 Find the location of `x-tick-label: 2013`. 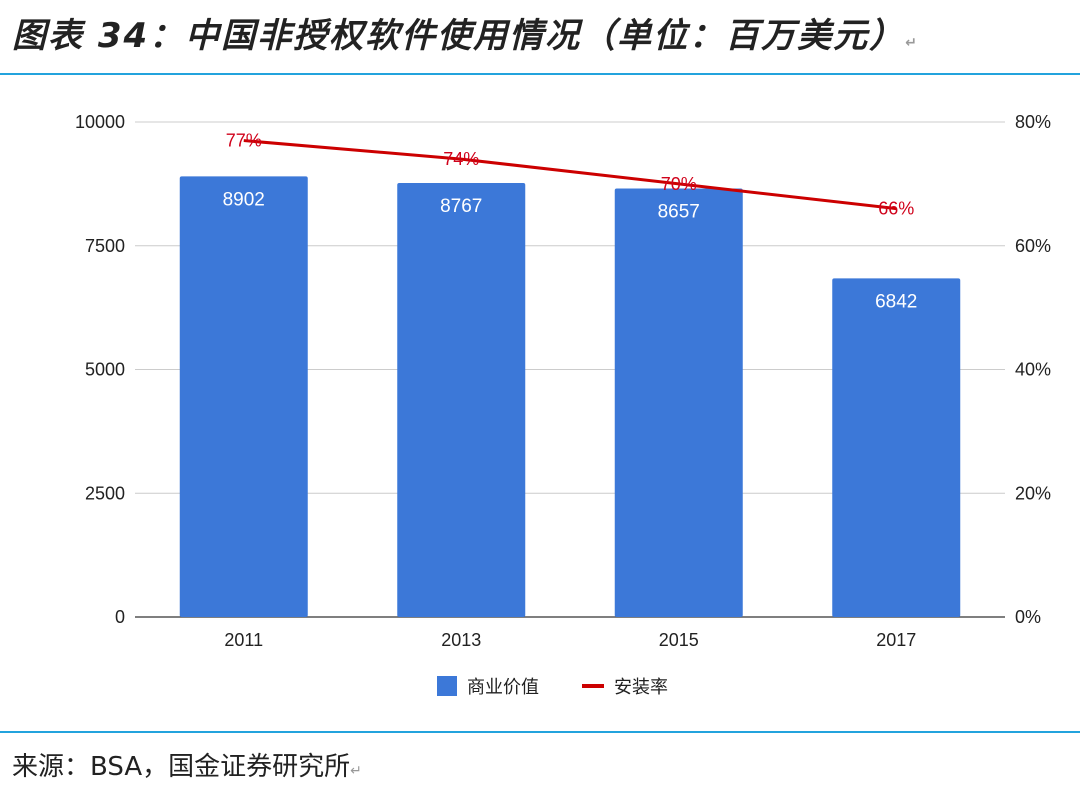

x-tick-label: 2013 is located at coordinates (461, 640).